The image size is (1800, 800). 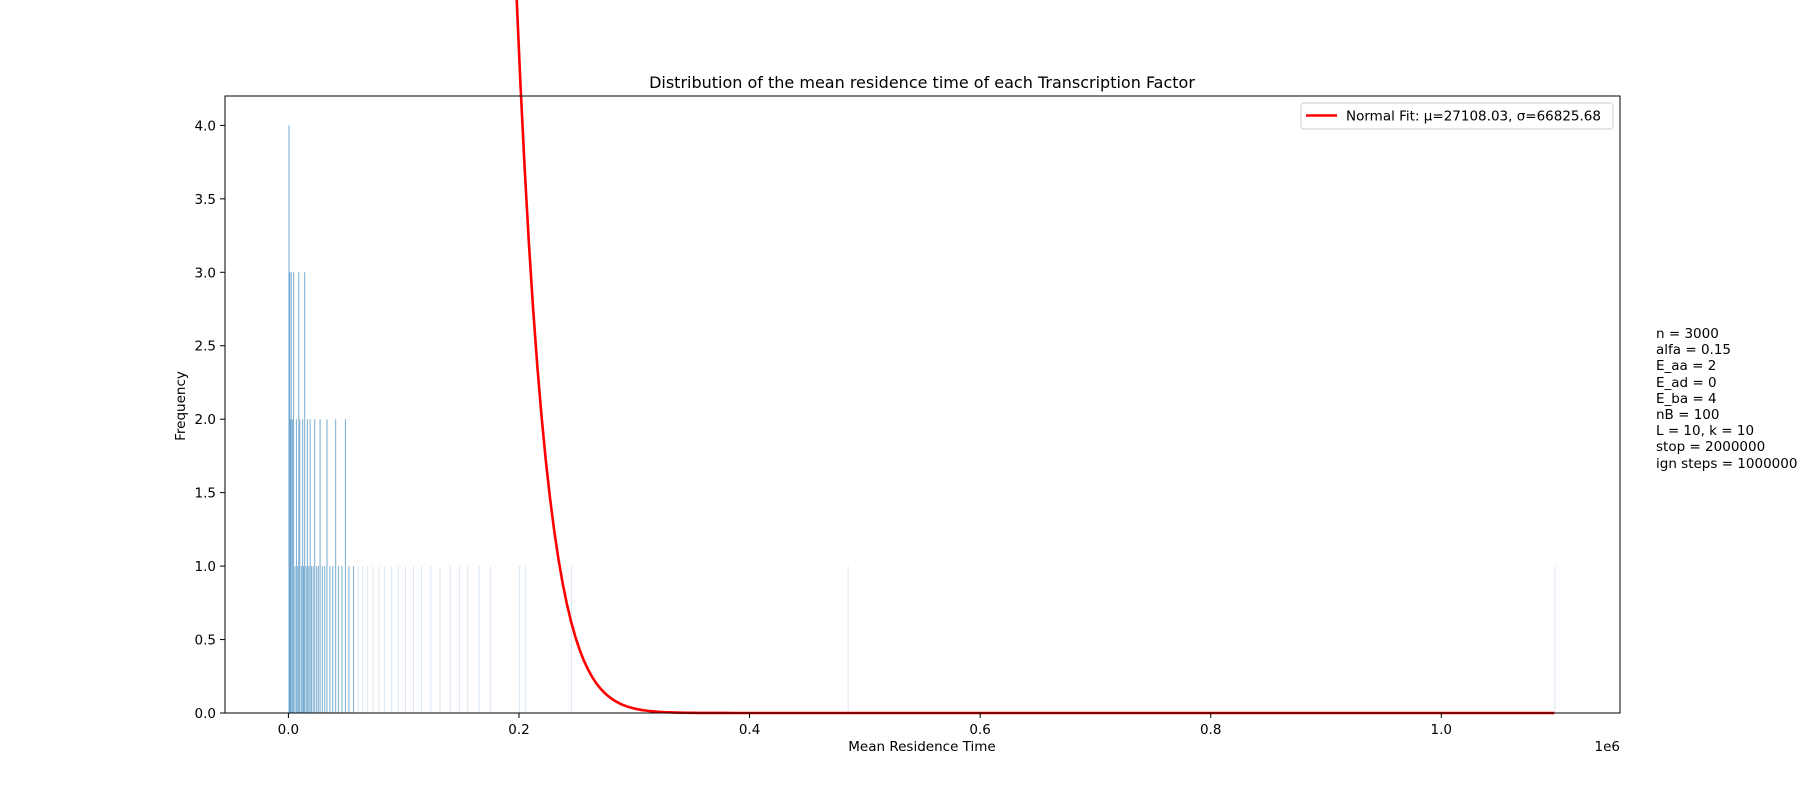 What do you see at coordinates (1688, 415) in the screenshot?
I see `parameter-line: nB = 100` at bounding box center [1688, 415].